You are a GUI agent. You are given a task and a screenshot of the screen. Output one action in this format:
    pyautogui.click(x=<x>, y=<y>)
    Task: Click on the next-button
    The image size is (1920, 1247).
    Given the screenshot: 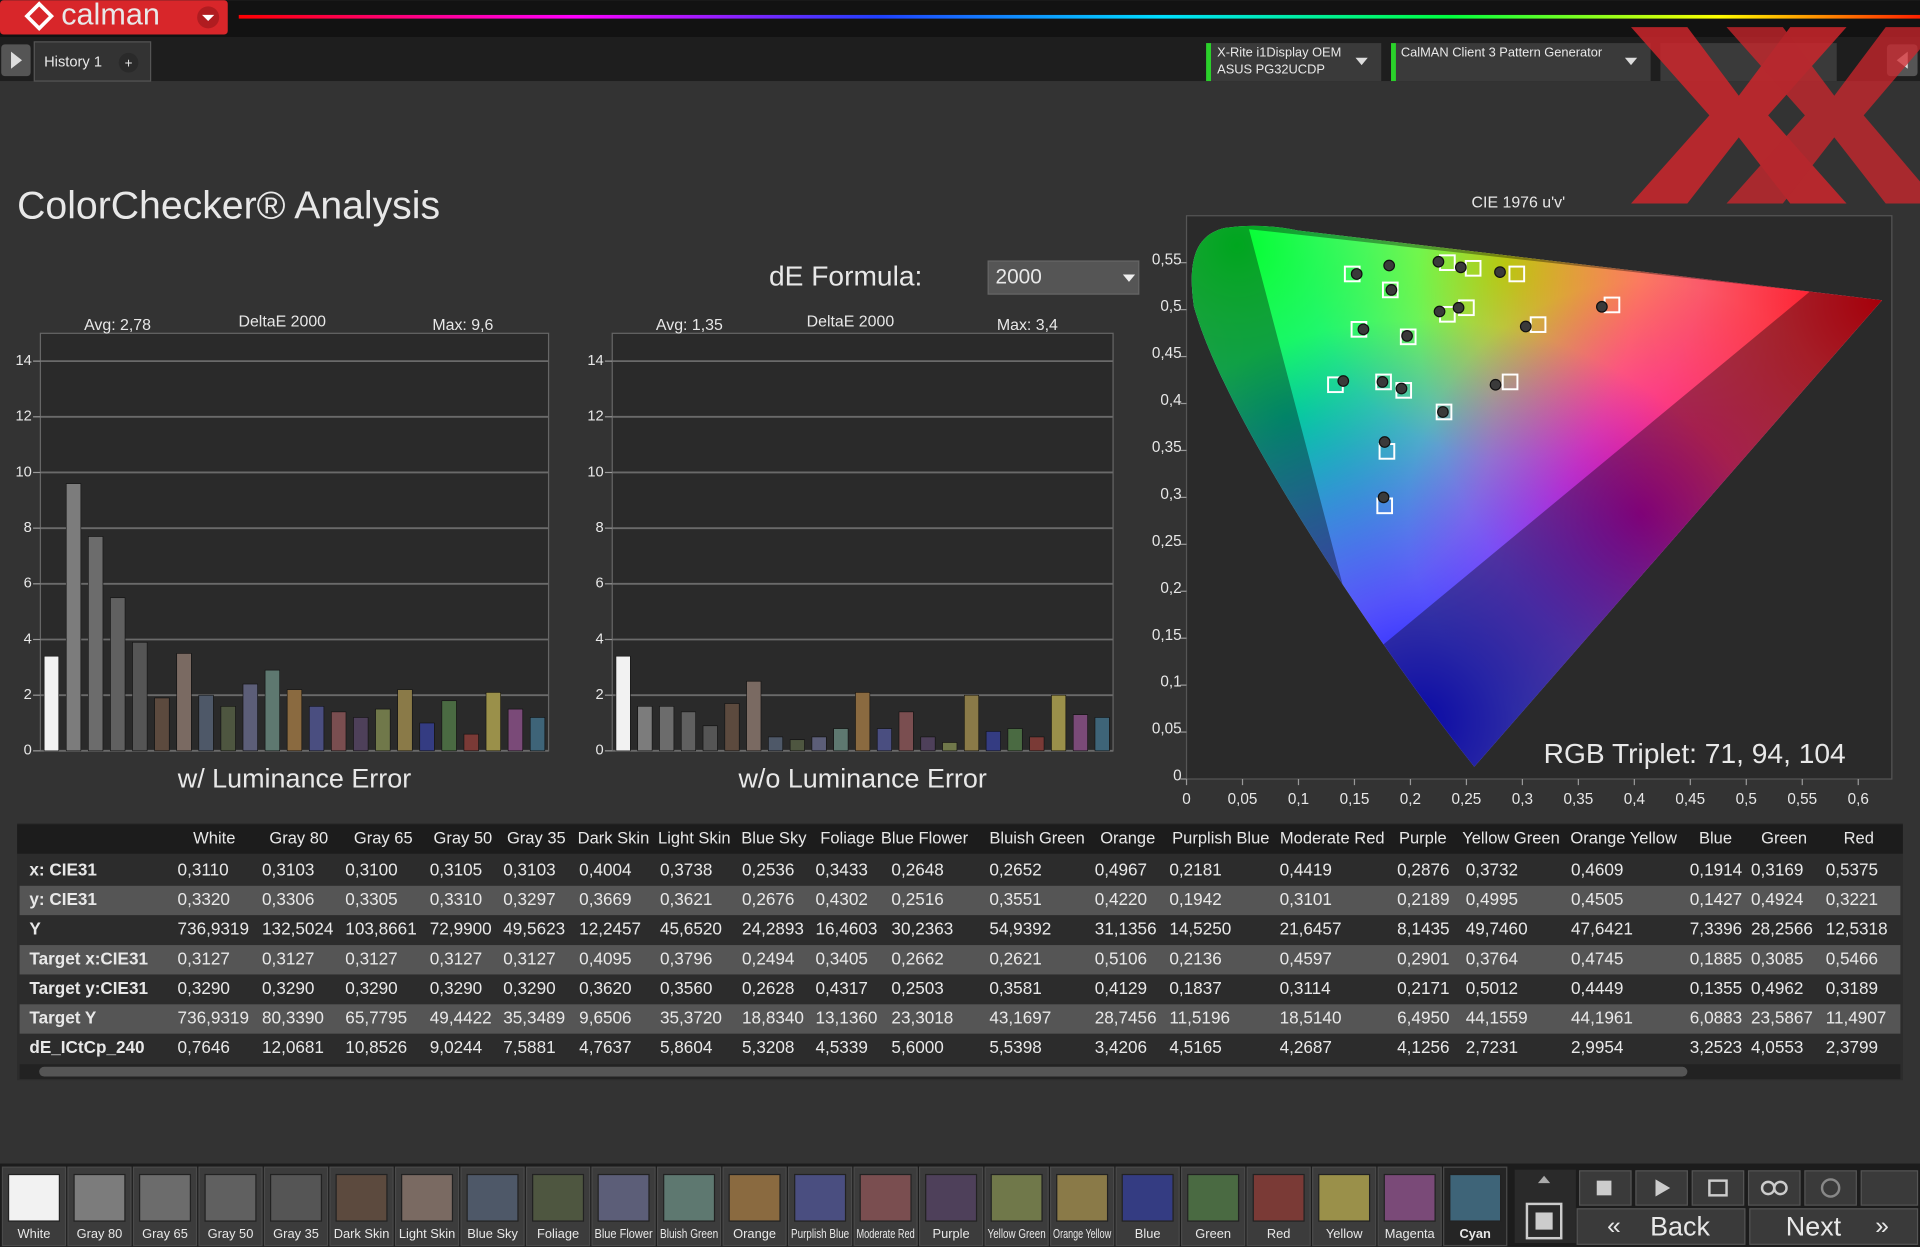 What is the action you would take?
    pyautogui.click(x=1834, y=1226)
    